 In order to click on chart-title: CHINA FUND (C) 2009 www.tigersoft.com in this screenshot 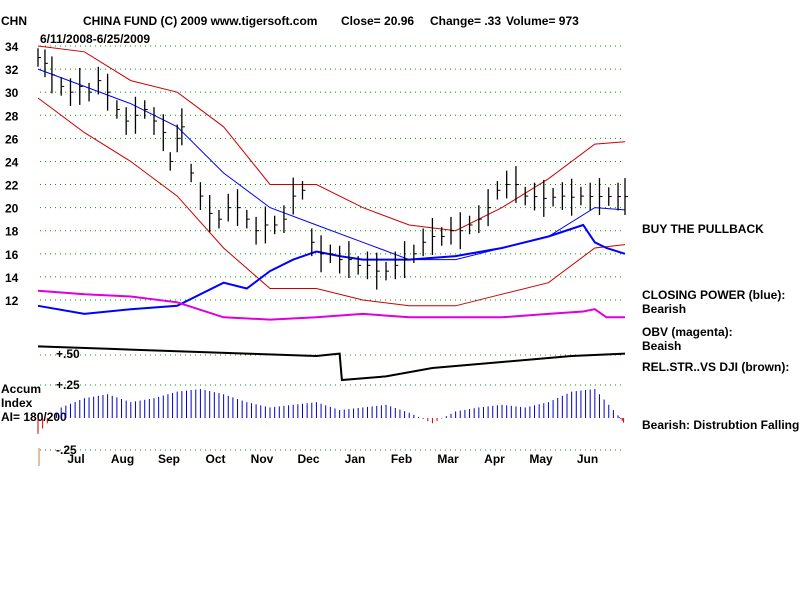, I will do `click(200, 21)`.